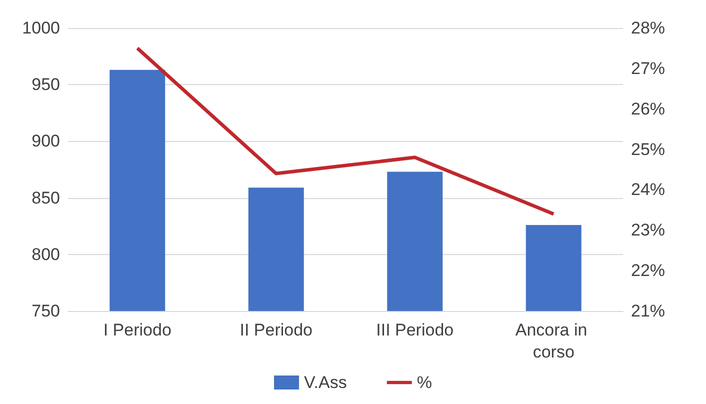  I want to click on x-tick-label: Ancora in corso, so click(553, 341).